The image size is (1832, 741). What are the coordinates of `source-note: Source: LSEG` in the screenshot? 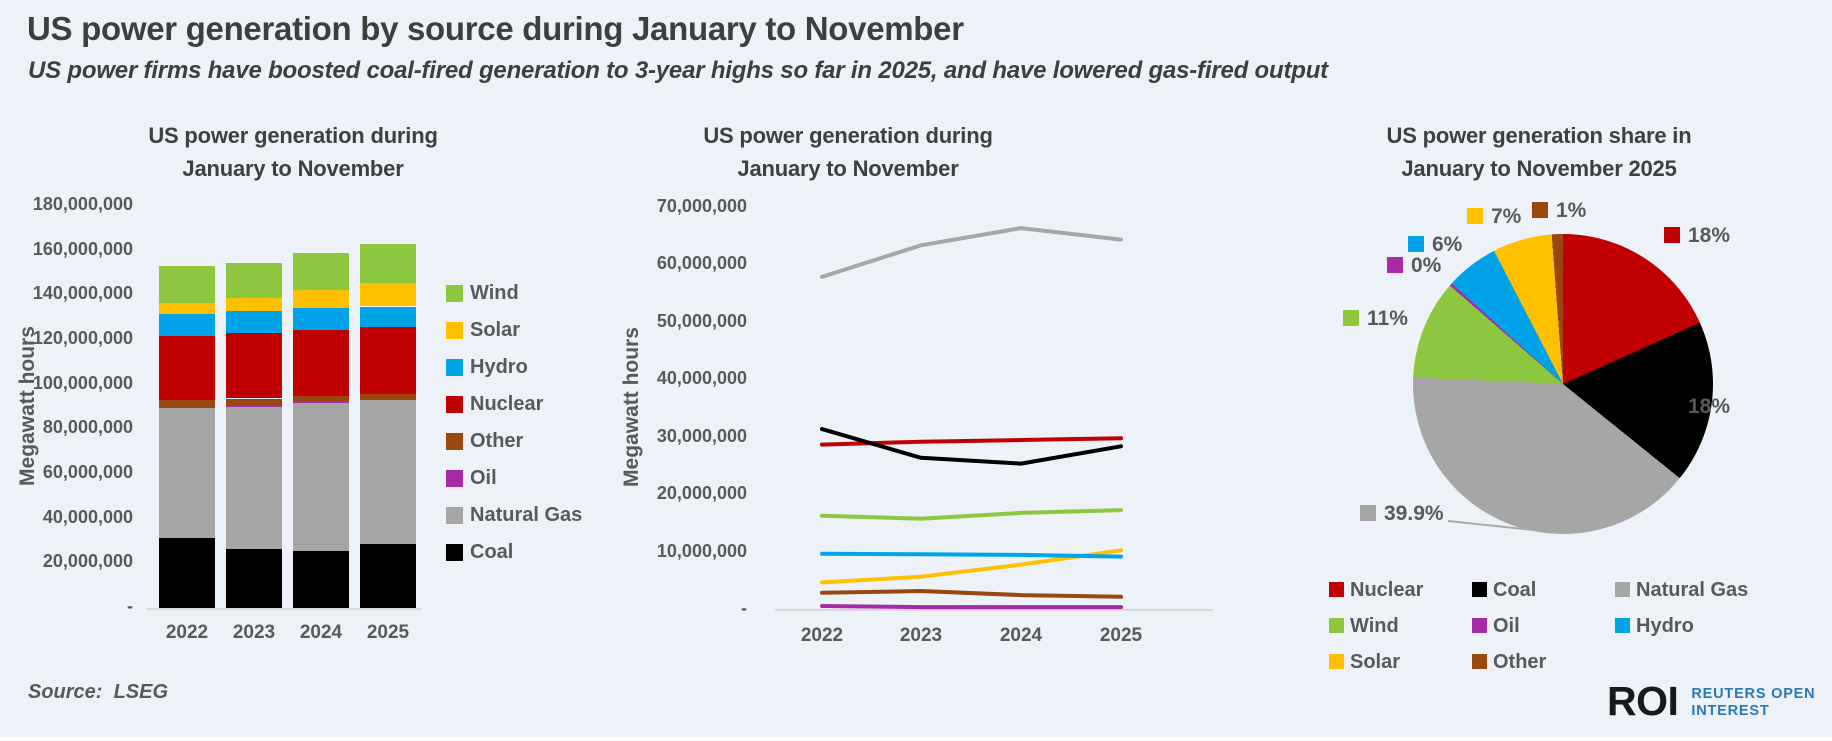 It's located at (98, 692).